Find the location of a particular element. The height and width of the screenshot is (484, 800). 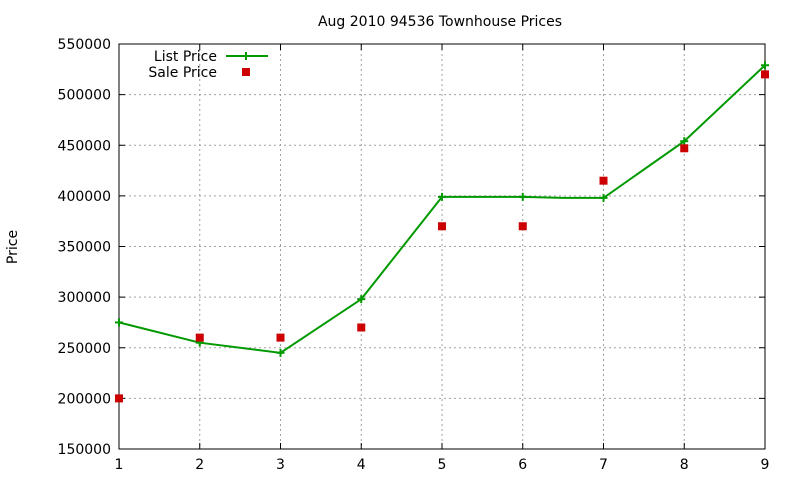

legend-item-sale-price: Sale Price is located at coordinates (199, 73).